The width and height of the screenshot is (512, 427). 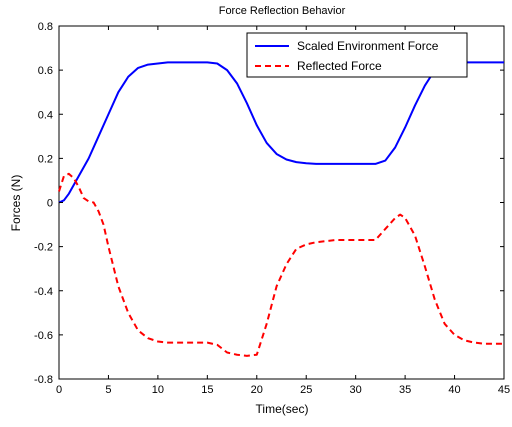 What do you see at coordinates (43, 380) in the screenshot?
I see `y-tick-label: -0.8` at bounding box center [43, 380].